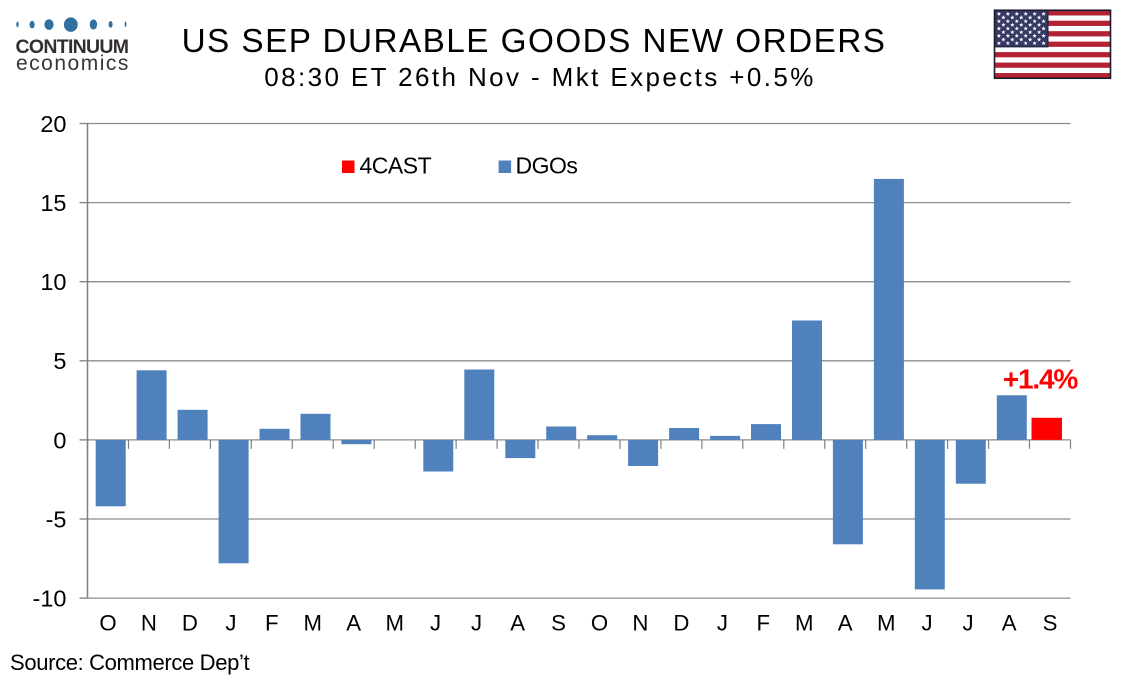 This screenshot has height=685, width=1134. Describe the element at coordinates (53, 203) in the screenshot. I see `svg-text: 15` at that location.